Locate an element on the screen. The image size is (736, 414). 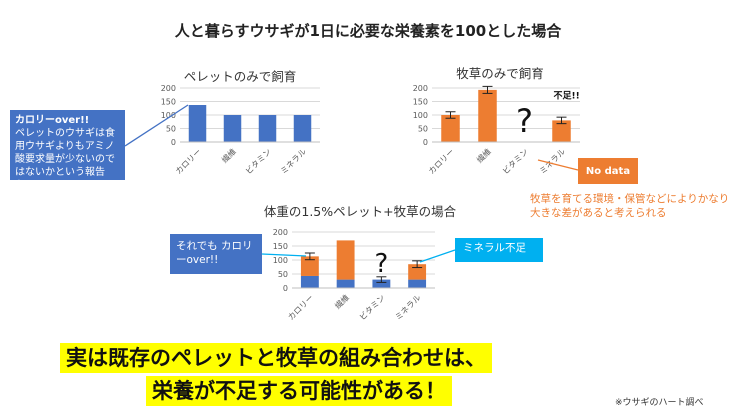
main-title: 人と暮らすウサギが1日に必要な栄養素を100とした場合 is located at coordinates (368, 31).